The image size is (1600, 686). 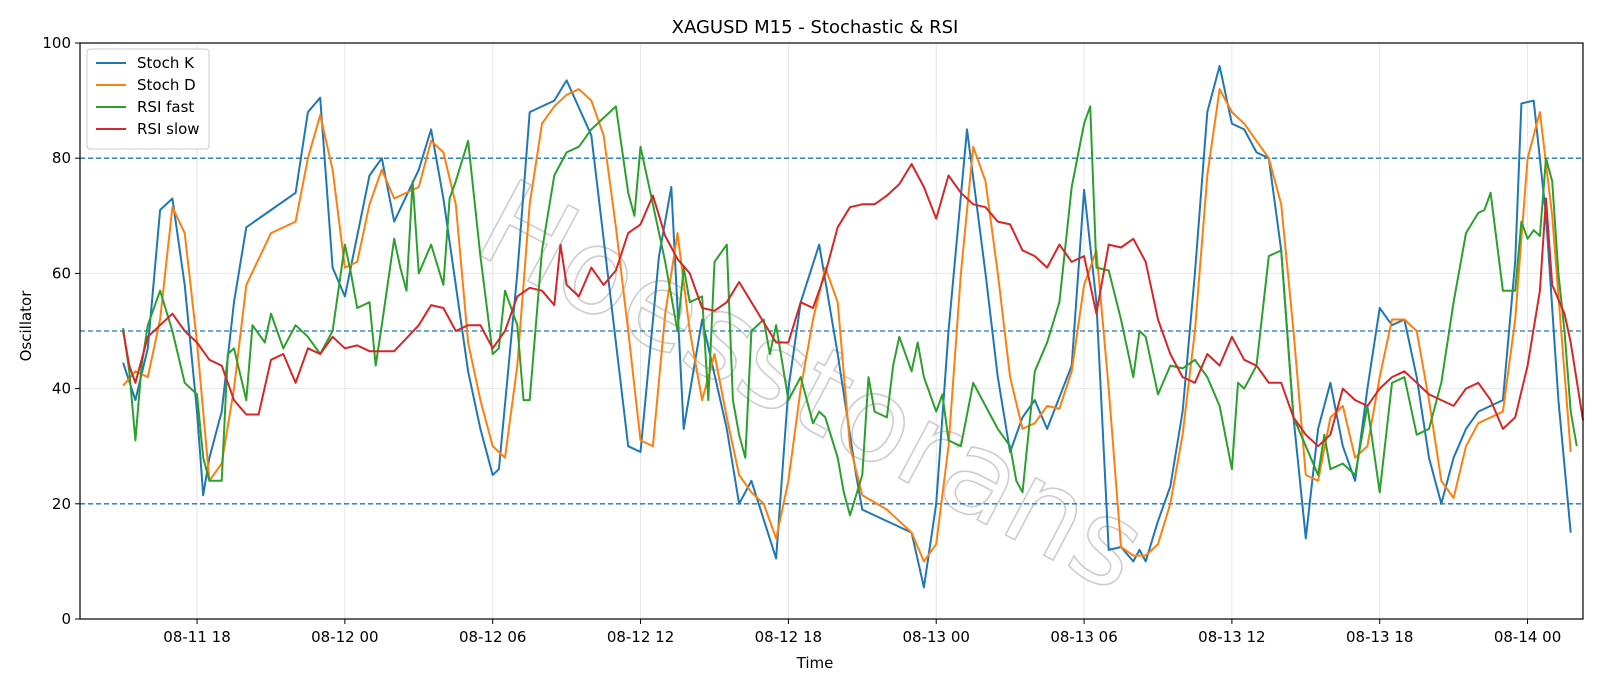 I want to click on chart-title: XAGUSD M15 - Stochastic & RSI, so click(x=815, y=27).